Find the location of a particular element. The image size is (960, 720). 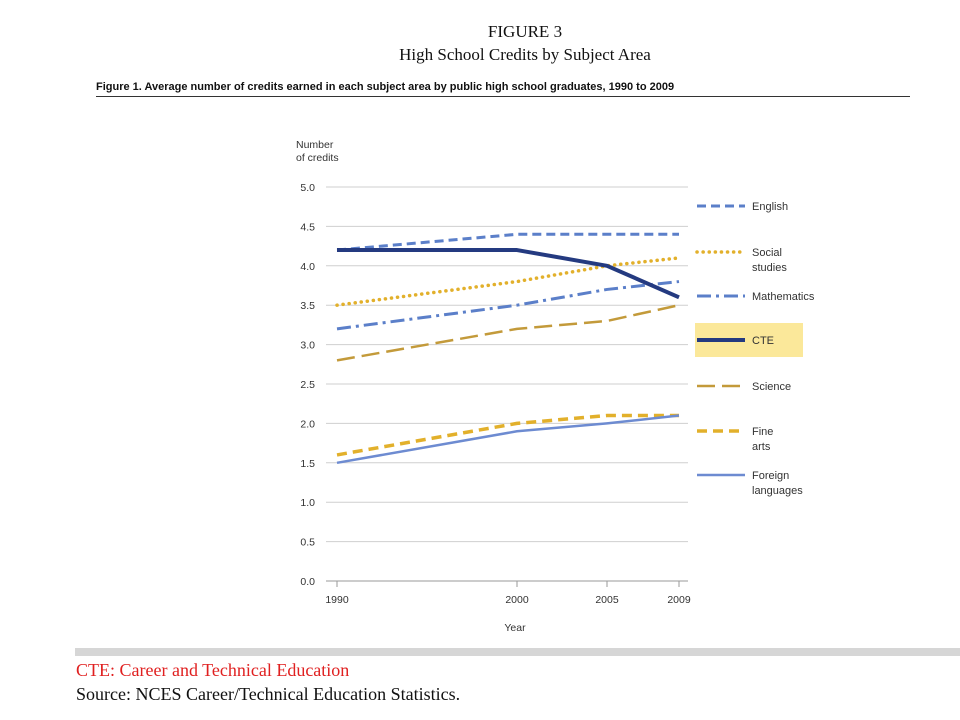

y-tick-label: 2.5 is located at coordinates (307, 385).